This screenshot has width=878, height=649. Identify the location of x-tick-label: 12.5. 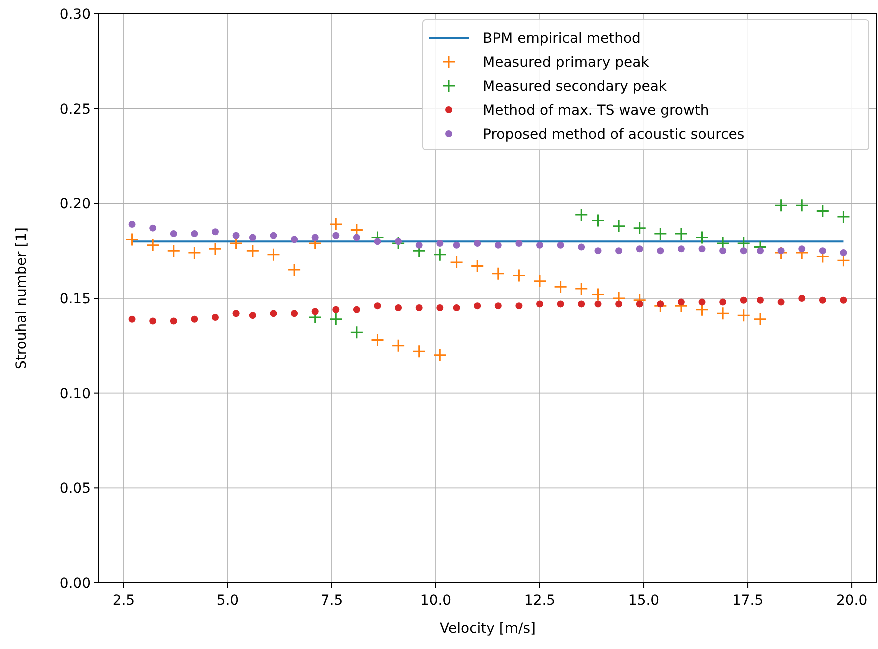
(540, 601).